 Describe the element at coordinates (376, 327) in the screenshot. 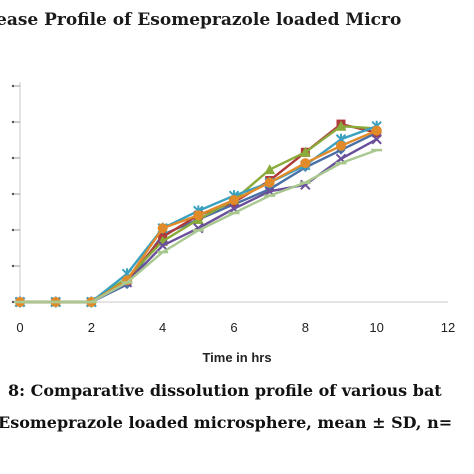

I see `x-tick-label: 10` at that location.